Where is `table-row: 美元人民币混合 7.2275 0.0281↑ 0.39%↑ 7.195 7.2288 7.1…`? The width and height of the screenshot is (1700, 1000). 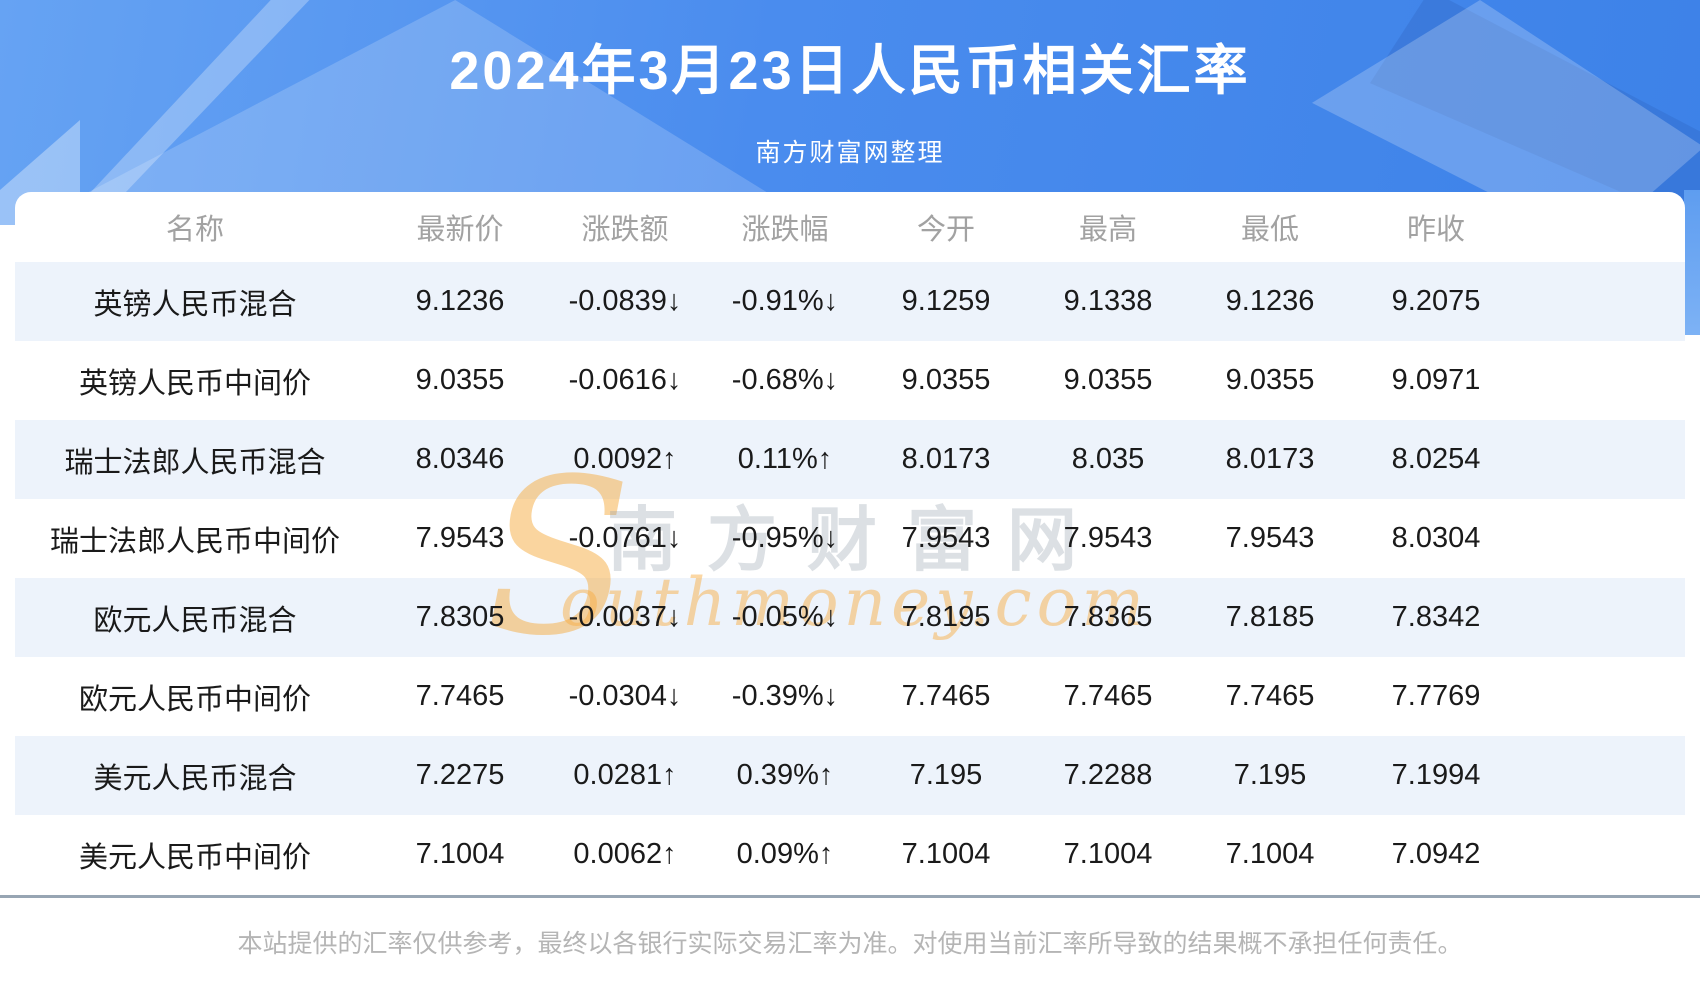
table-row: 美元人民币混合 7.2275 0.0281↑ 0.39%↑ 7.195 7.2288 7.1… is located at coordinates (850, 775).